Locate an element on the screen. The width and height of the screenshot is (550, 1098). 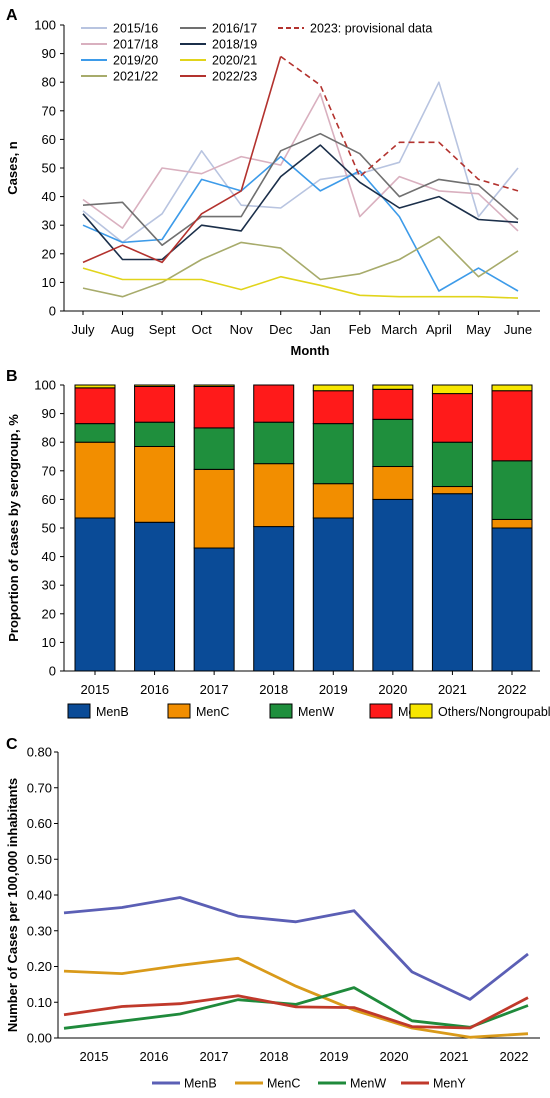
panel-b-x-tick-label: 2018 is located at coordinates (273, 689).